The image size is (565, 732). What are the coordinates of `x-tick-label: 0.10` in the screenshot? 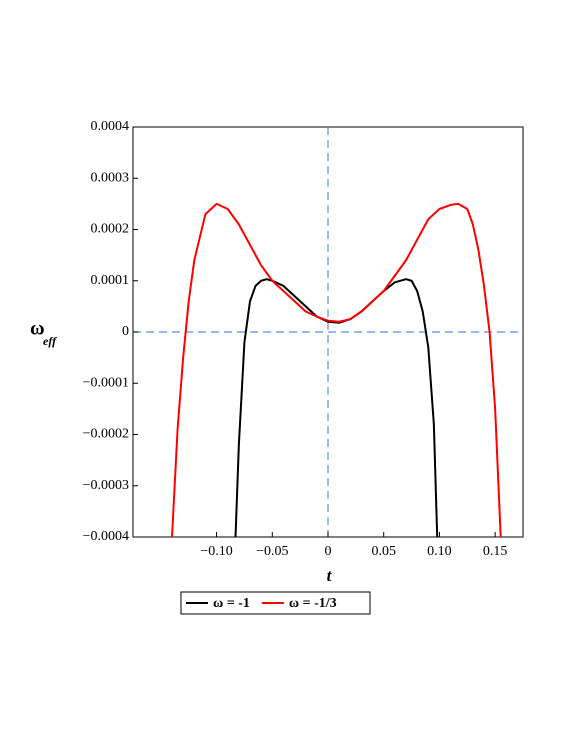 It's located at (439, 551).